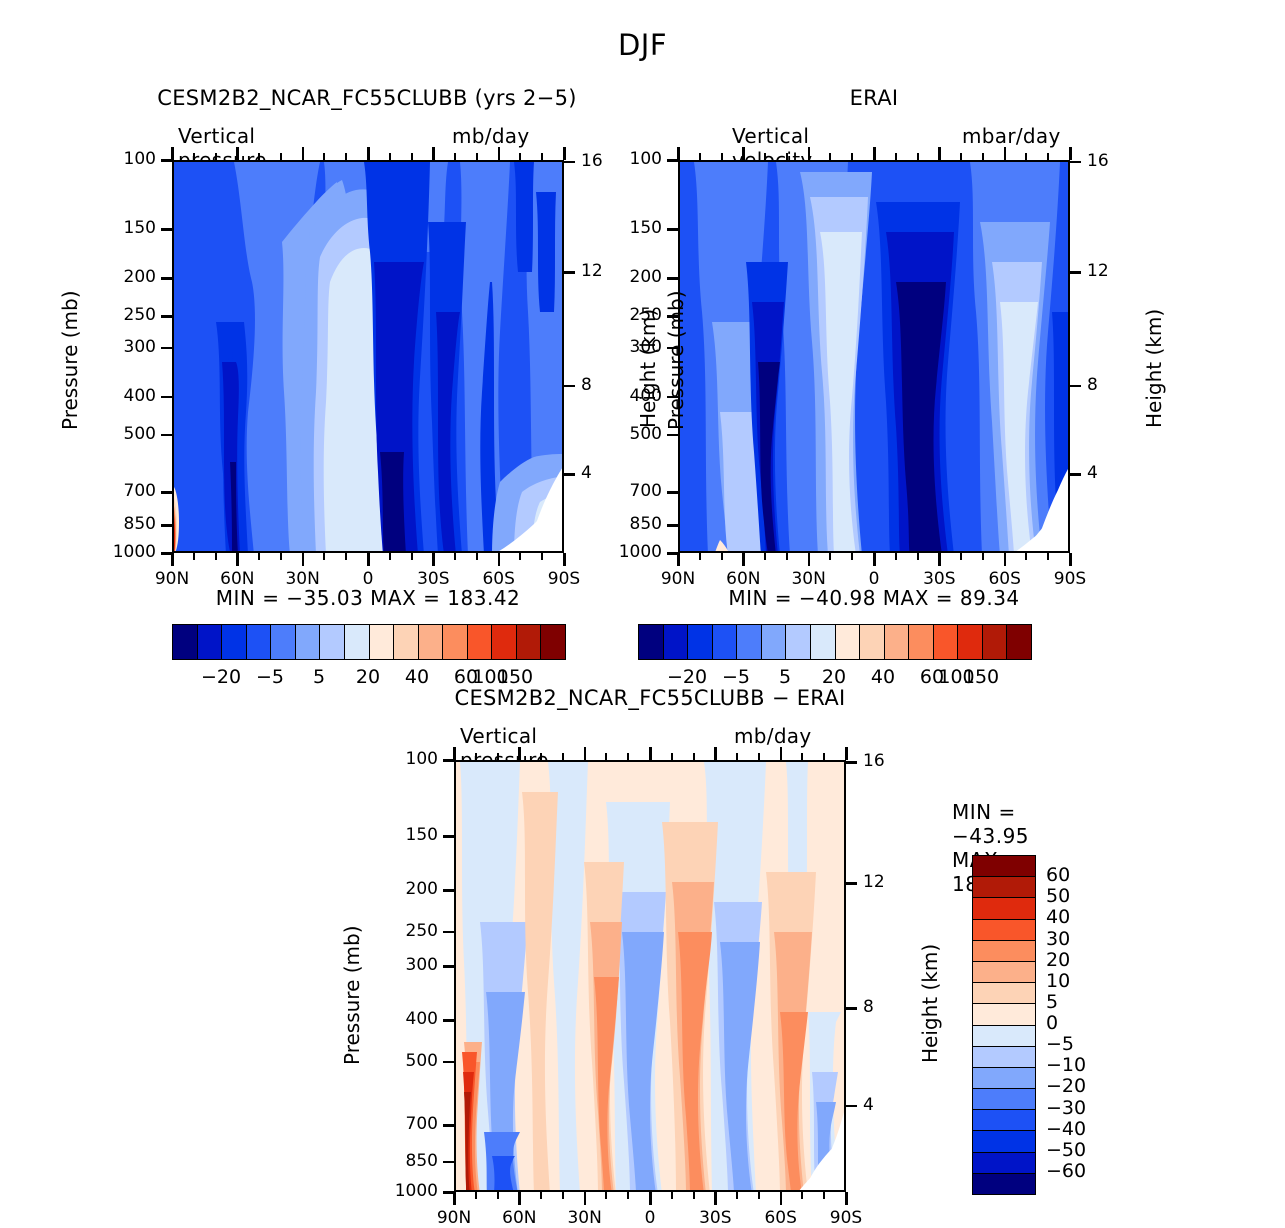  What do you see at coordinates (773, 736) in the screenshot?
I see `panel-bottom-units: mb/day` at bounding box center [773, 736].